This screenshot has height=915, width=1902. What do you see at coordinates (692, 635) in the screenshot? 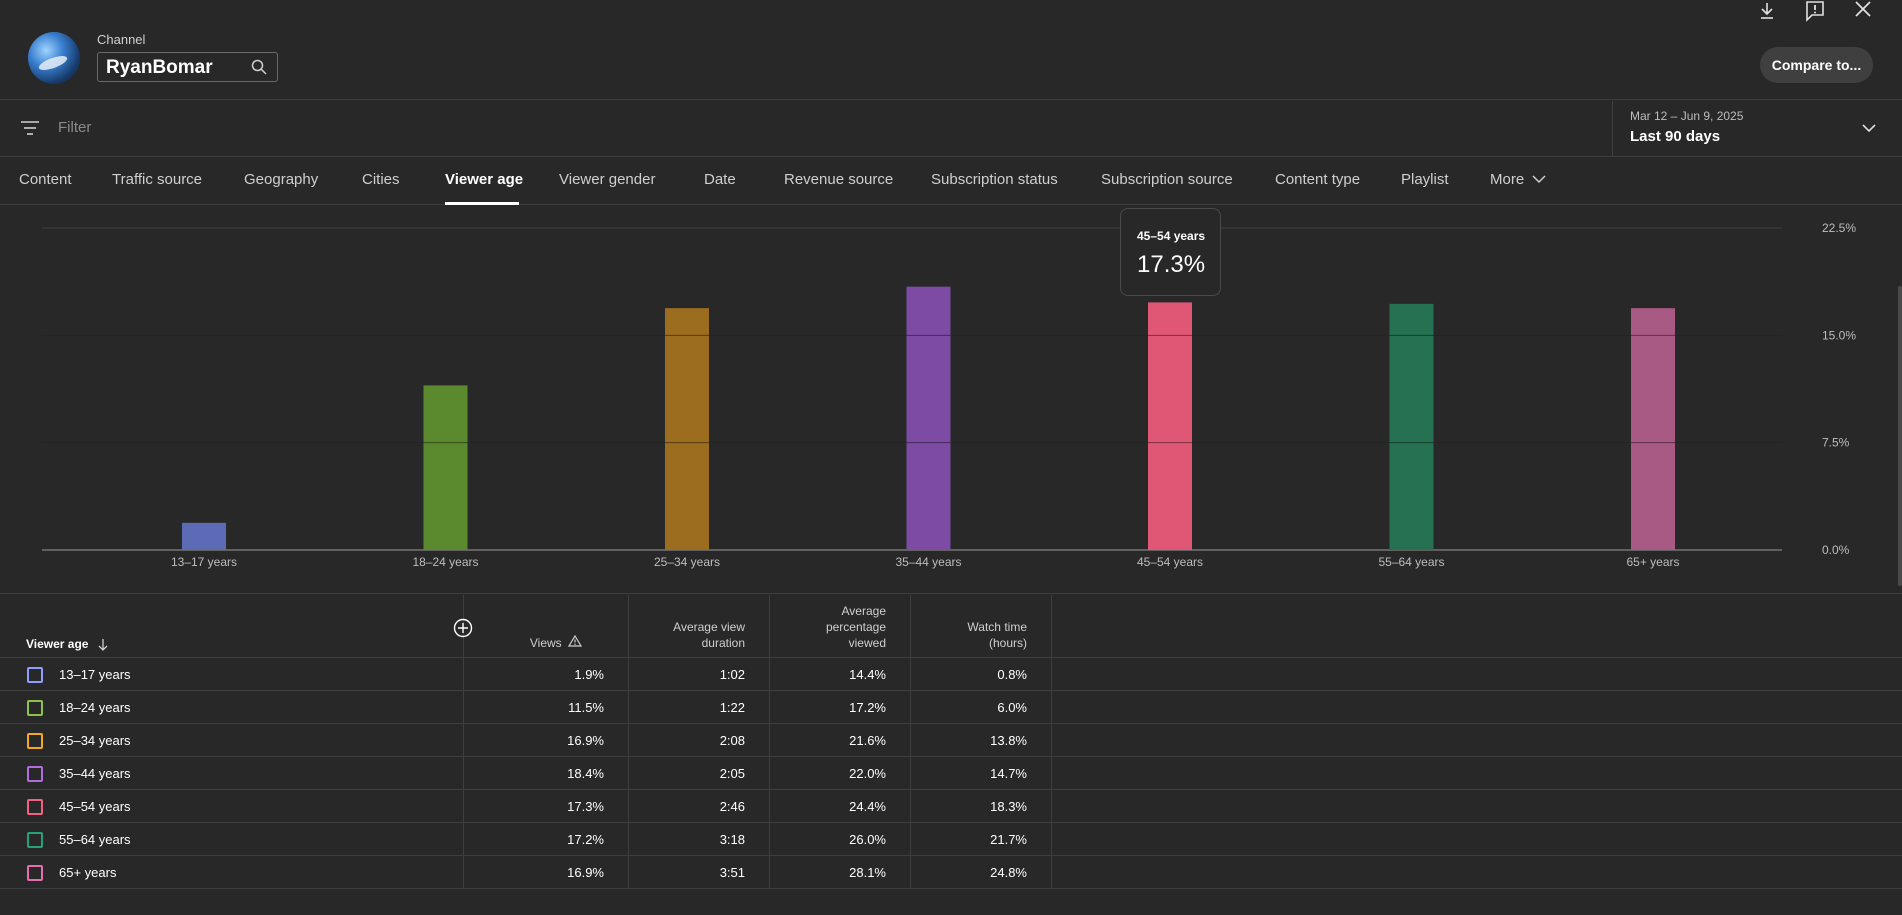
I see `column-header-avg-view-duration: Average view duration` at bounding box center [692, 635].